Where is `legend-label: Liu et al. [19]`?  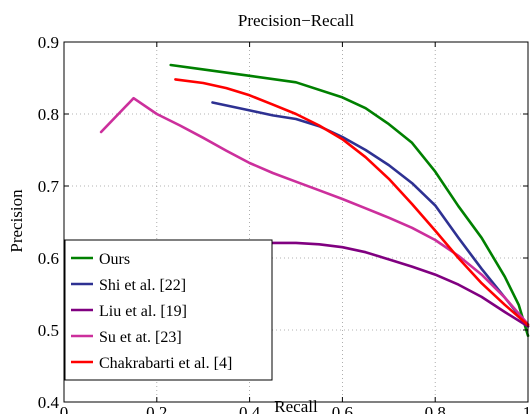 legend-label: Liu et al. [19] is located at coordinates (143, 311).